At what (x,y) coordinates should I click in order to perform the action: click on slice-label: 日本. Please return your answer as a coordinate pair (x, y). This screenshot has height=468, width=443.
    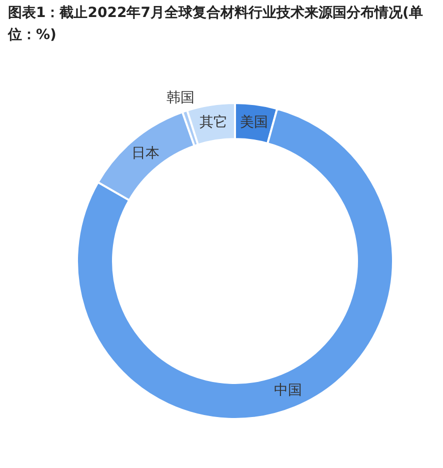
    Looking at the image, I should click on (145, 153).